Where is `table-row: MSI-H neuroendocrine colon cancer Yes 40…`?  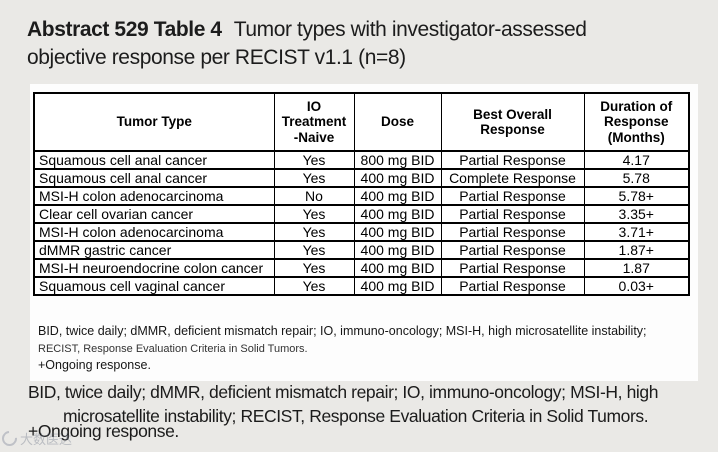
table-row: MSI-H neuroendocrine colon cancer Yes 40… is located at coordinates (361, 268).